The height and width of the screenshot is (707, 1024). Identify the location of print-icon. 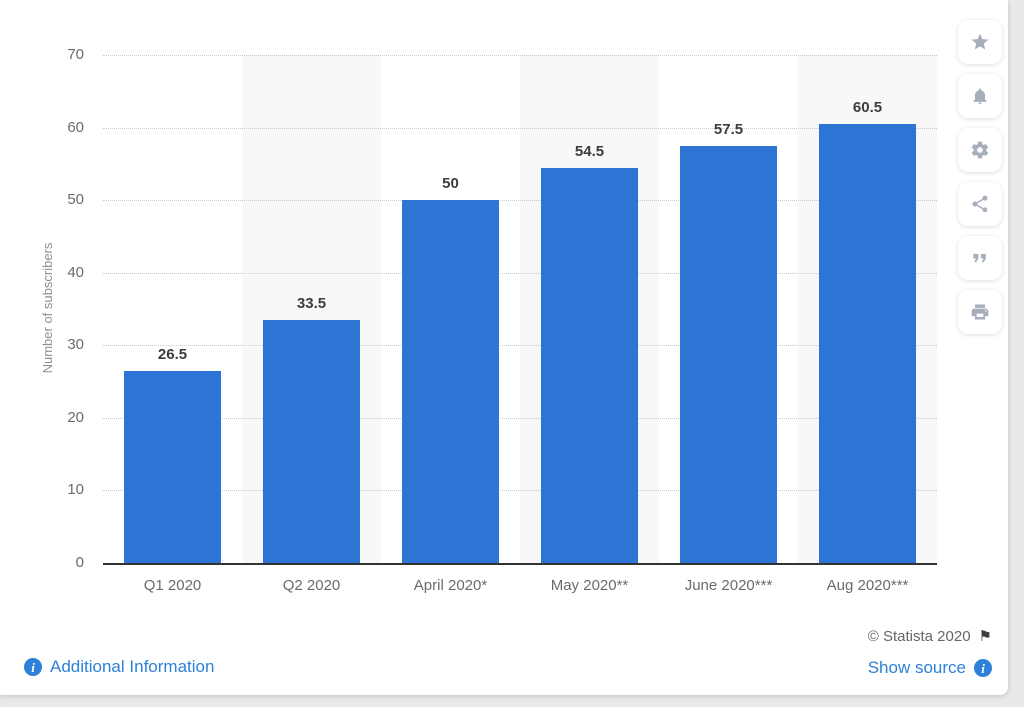
(980, 312).